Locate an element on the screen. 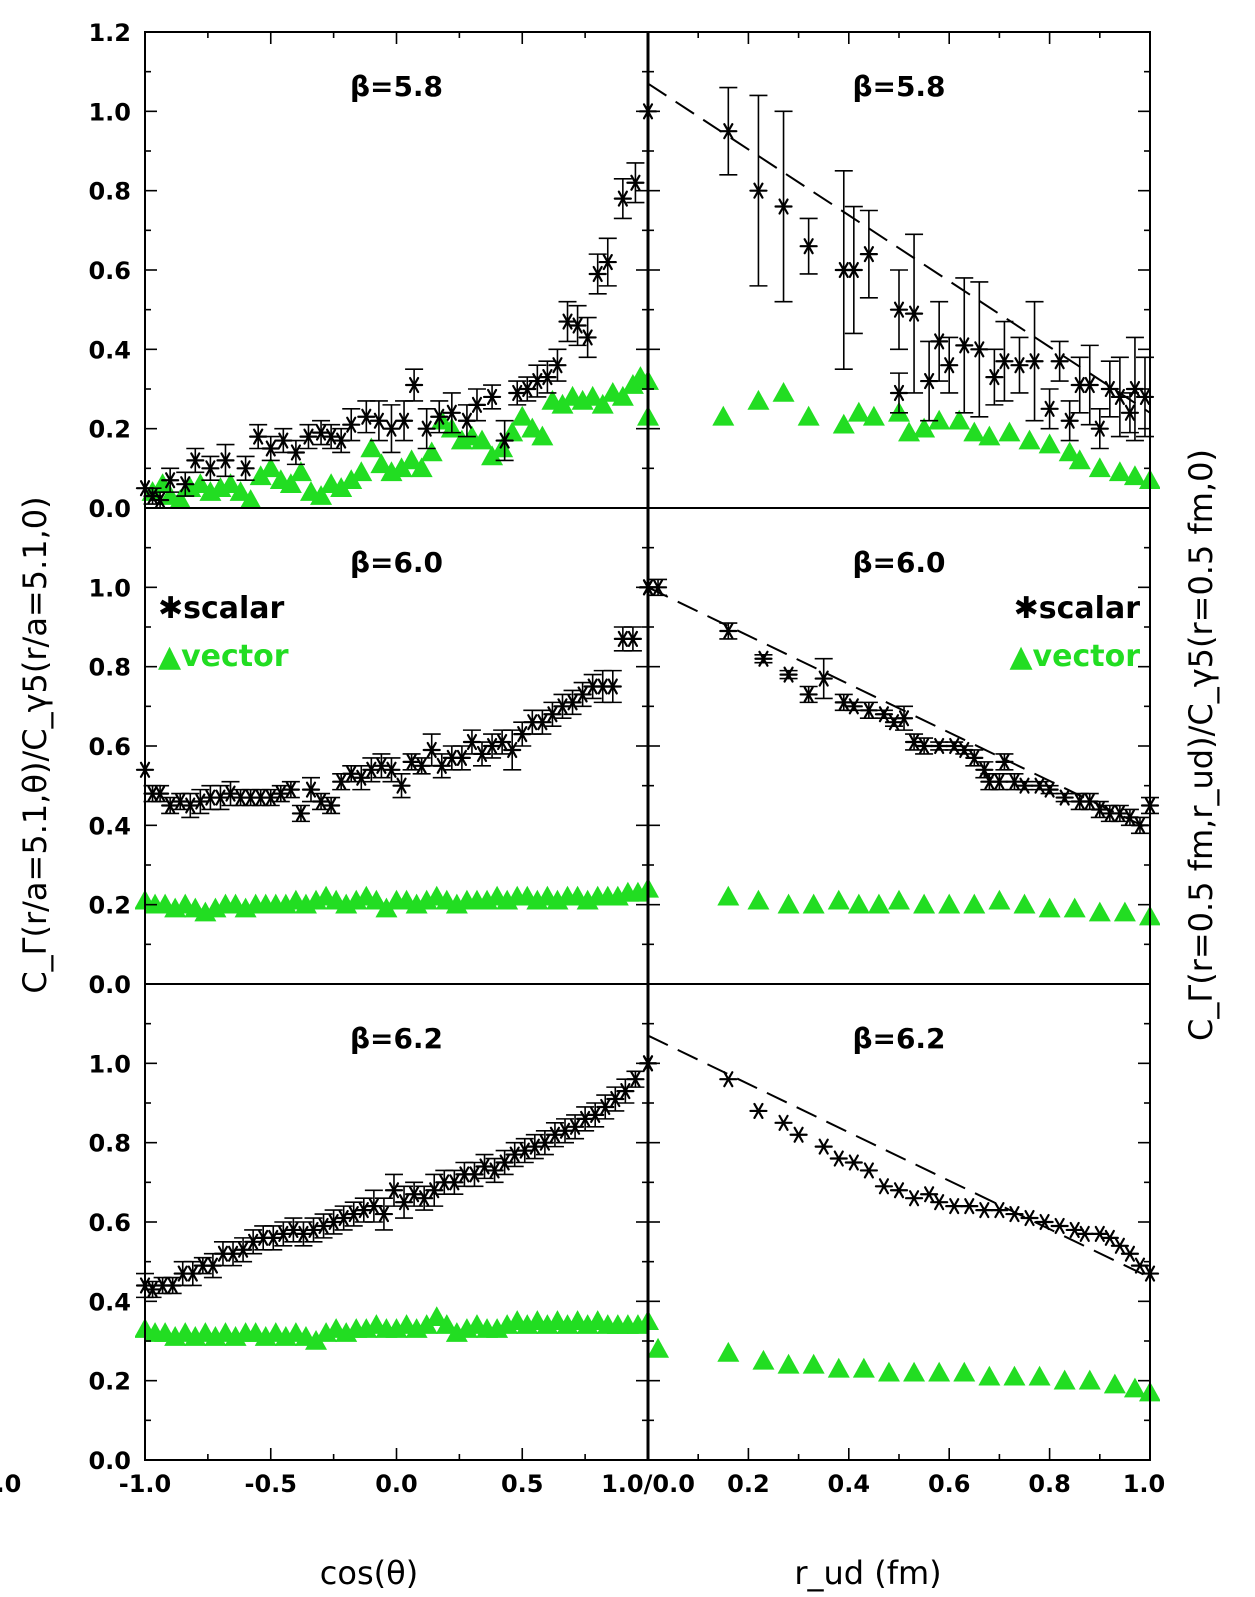 The height and width of the screenshot is (1597, 1255). beta-label-right: β=6.0 is located at coordinates (898, 562).